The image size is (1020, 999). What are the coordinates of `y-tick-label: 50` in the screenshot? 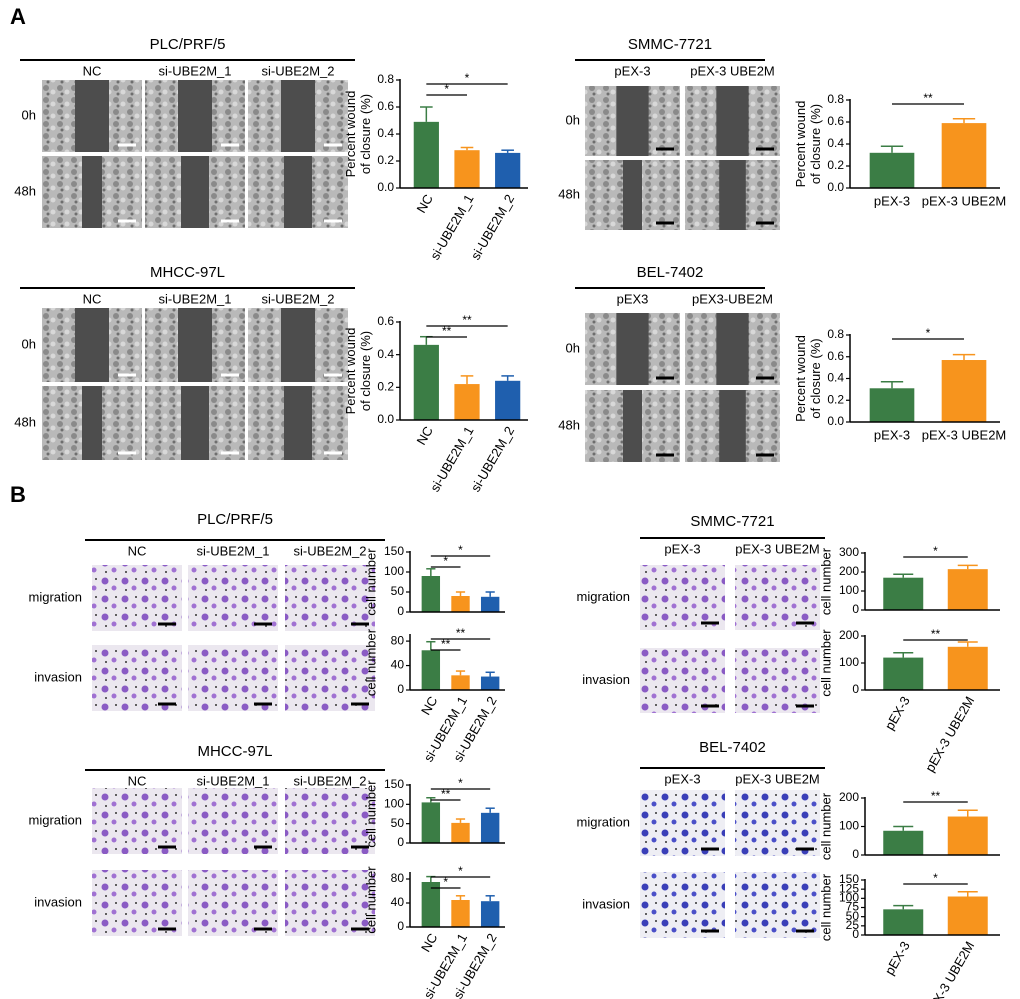 It's located at (853, 916).